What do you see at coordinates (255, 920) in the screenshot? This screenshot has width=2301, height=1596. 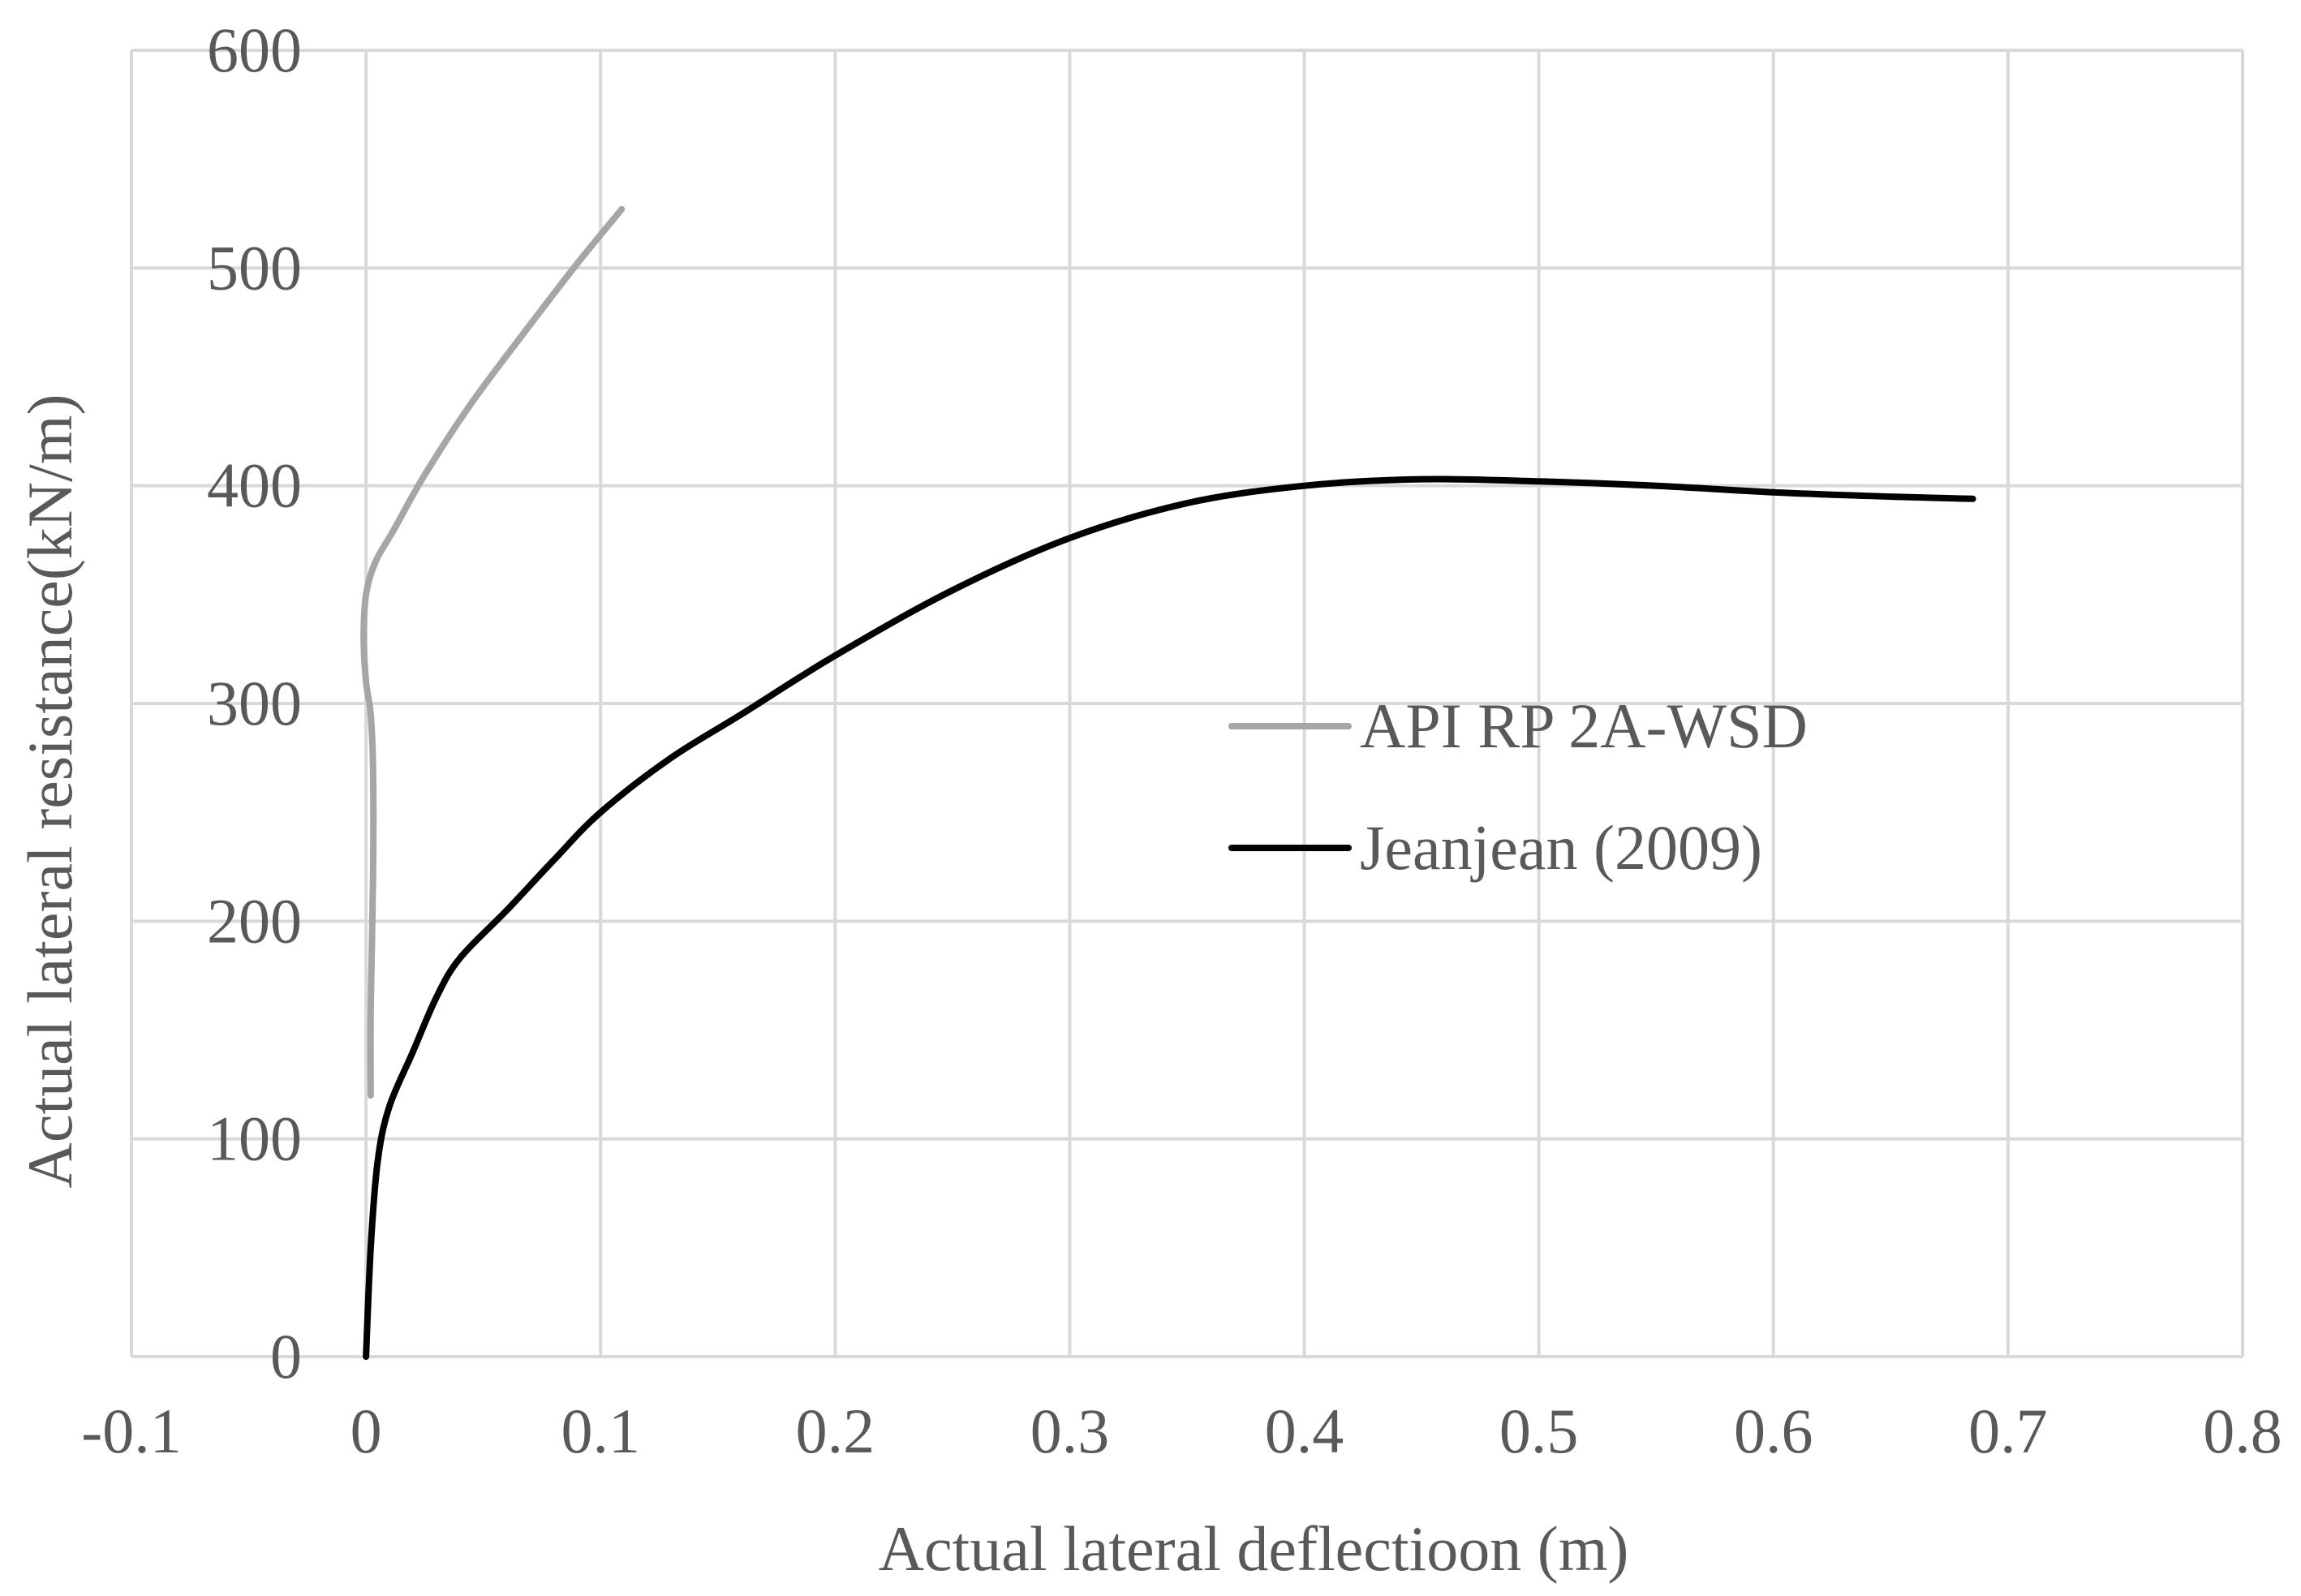 I see `y-tick-label: 200` at bounding box center [255, 920].